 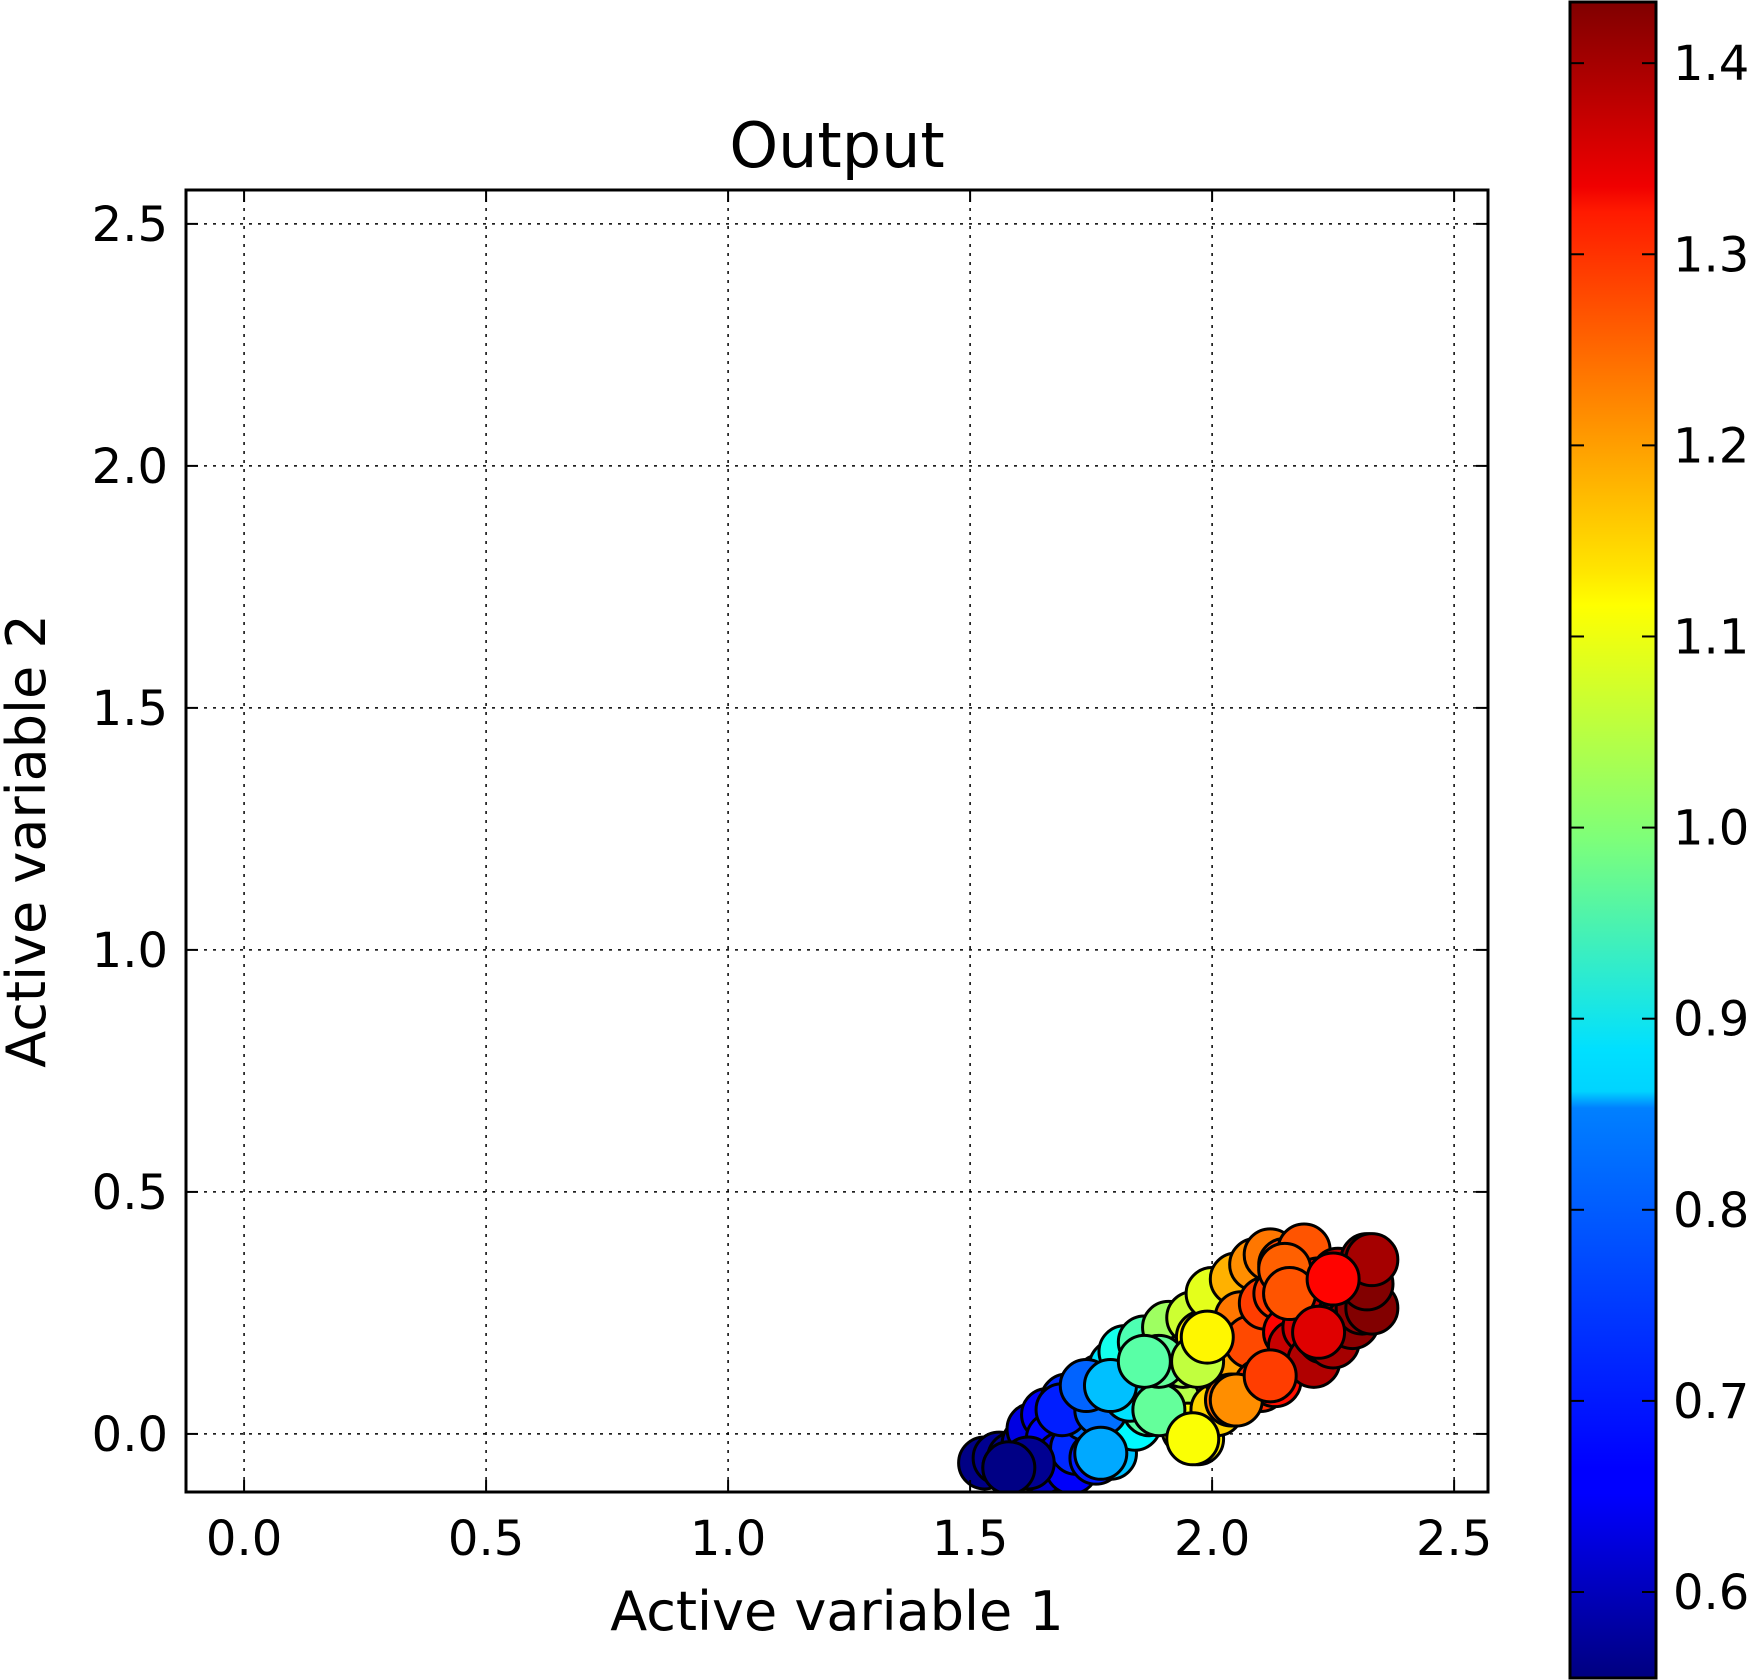 I want to click on x-tick-label: 1.0, so click(x=728, y=1539).